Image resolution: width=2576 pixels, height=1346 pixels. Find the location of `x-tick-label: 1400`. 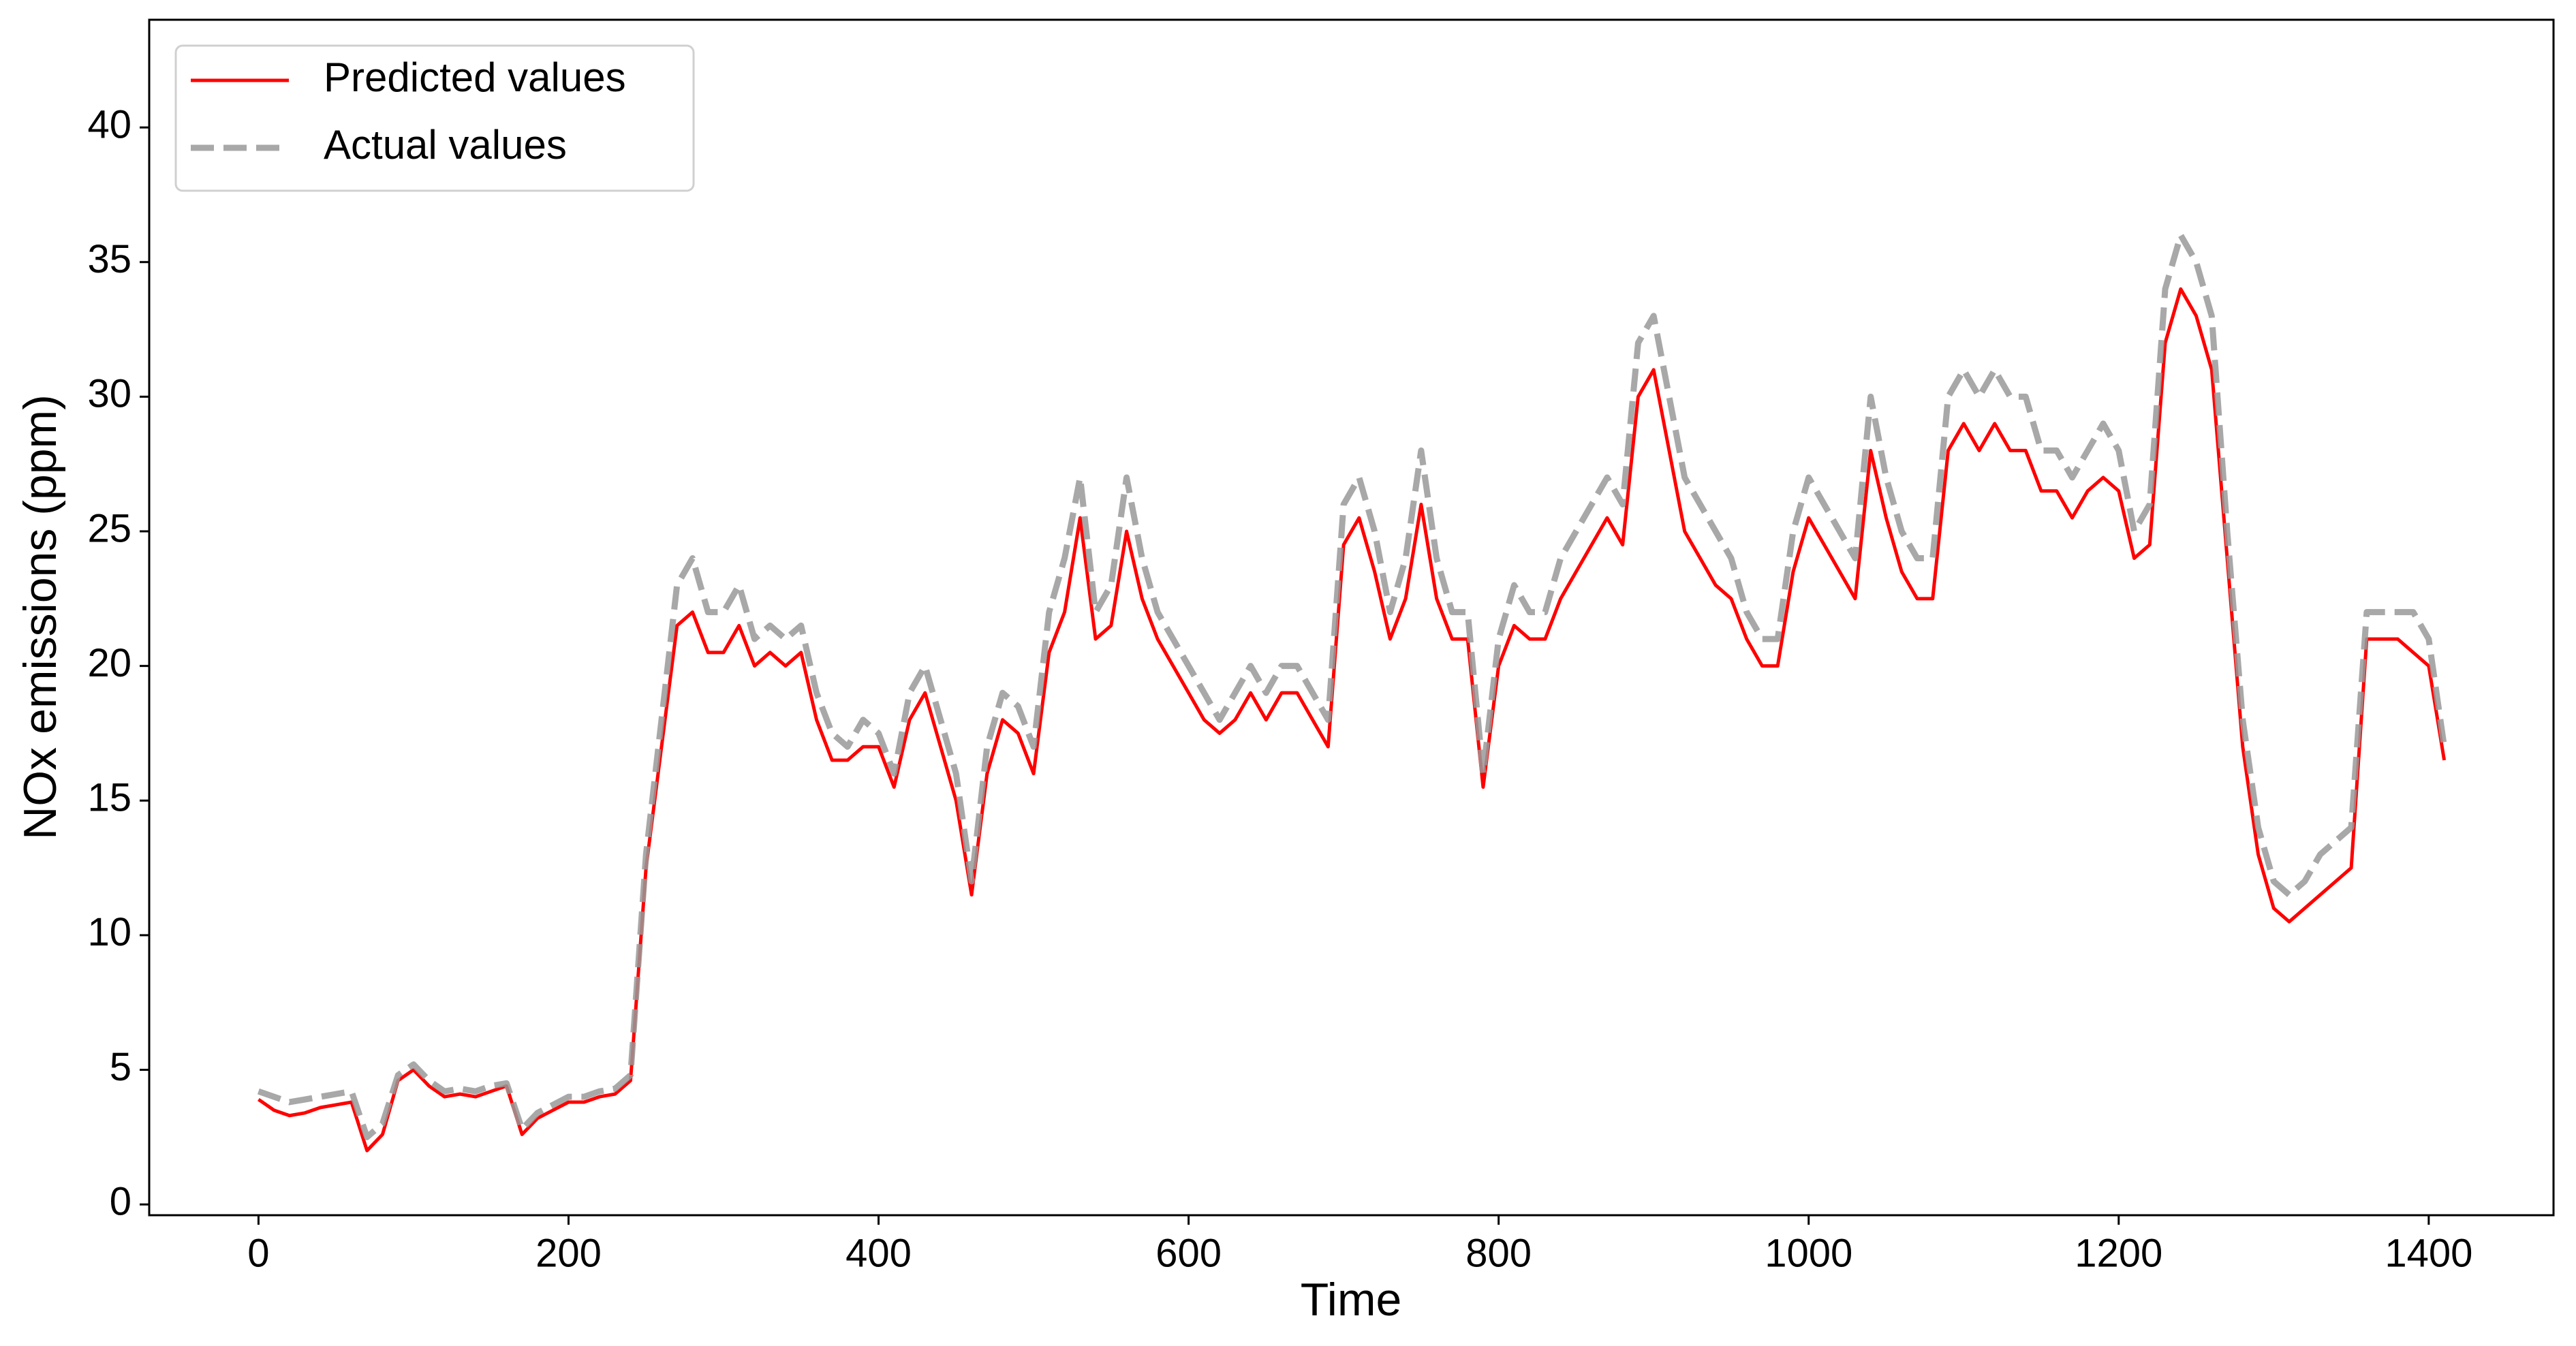

x-tick-label: 1400 is located at coordinates (2428, 1253).